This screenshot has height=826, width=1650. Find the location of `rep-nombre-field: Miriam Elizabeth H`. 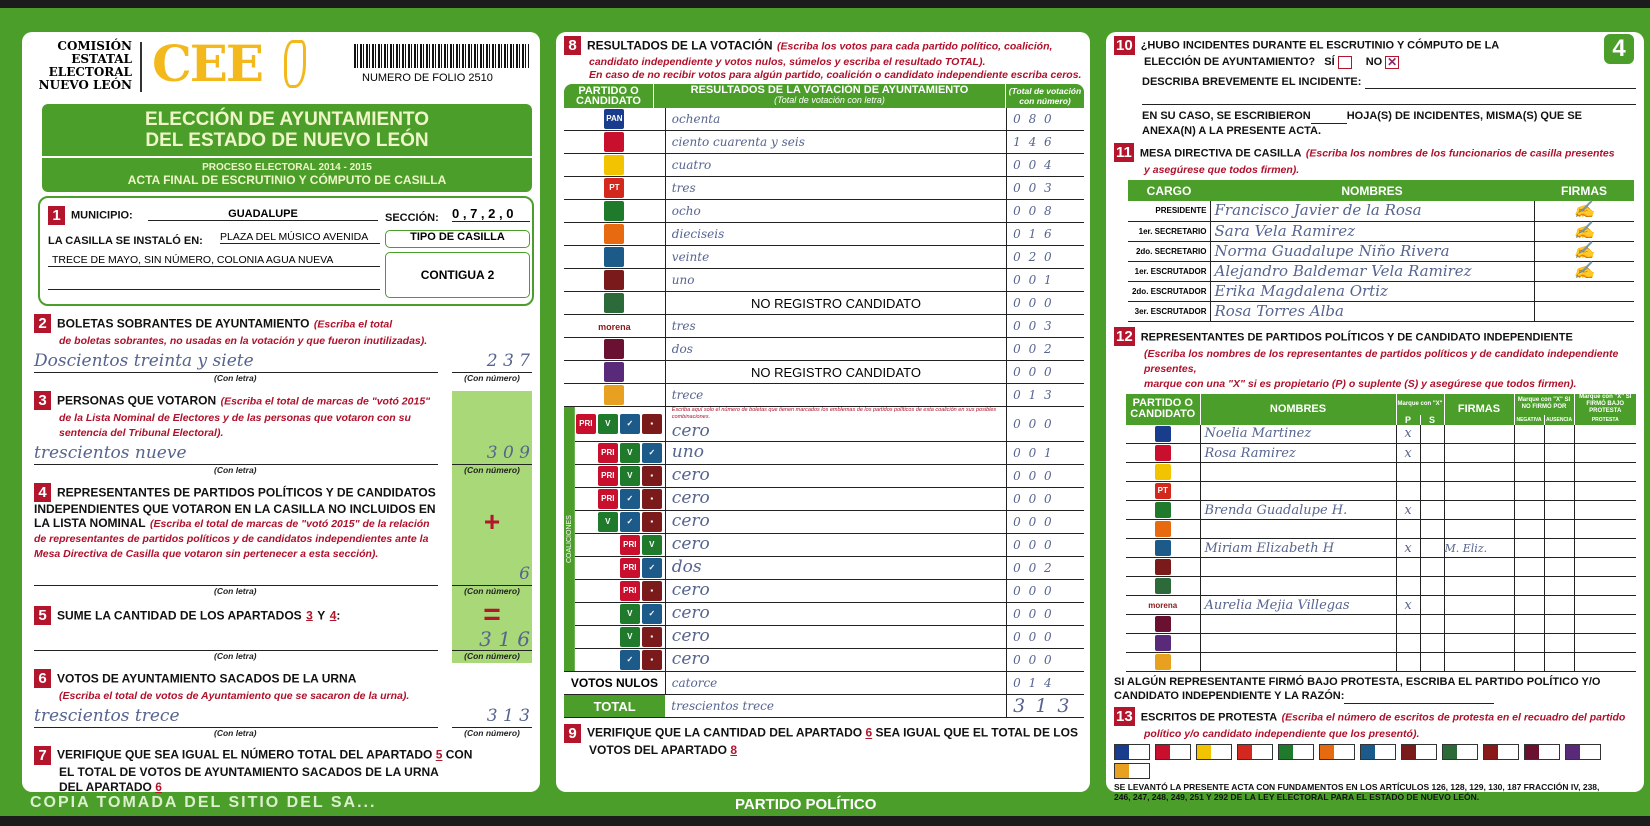

rep-nombre-field: Miriam Elizabeth H is located at coordinates (1297, 548).